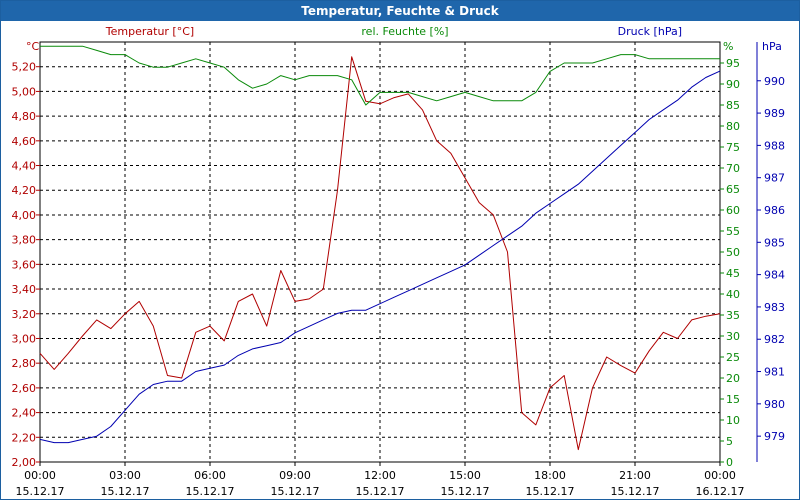 The height and width of the screenshot is (500, 800). I want to click on temperature-tick-label: 4,40, so click(24, 166).